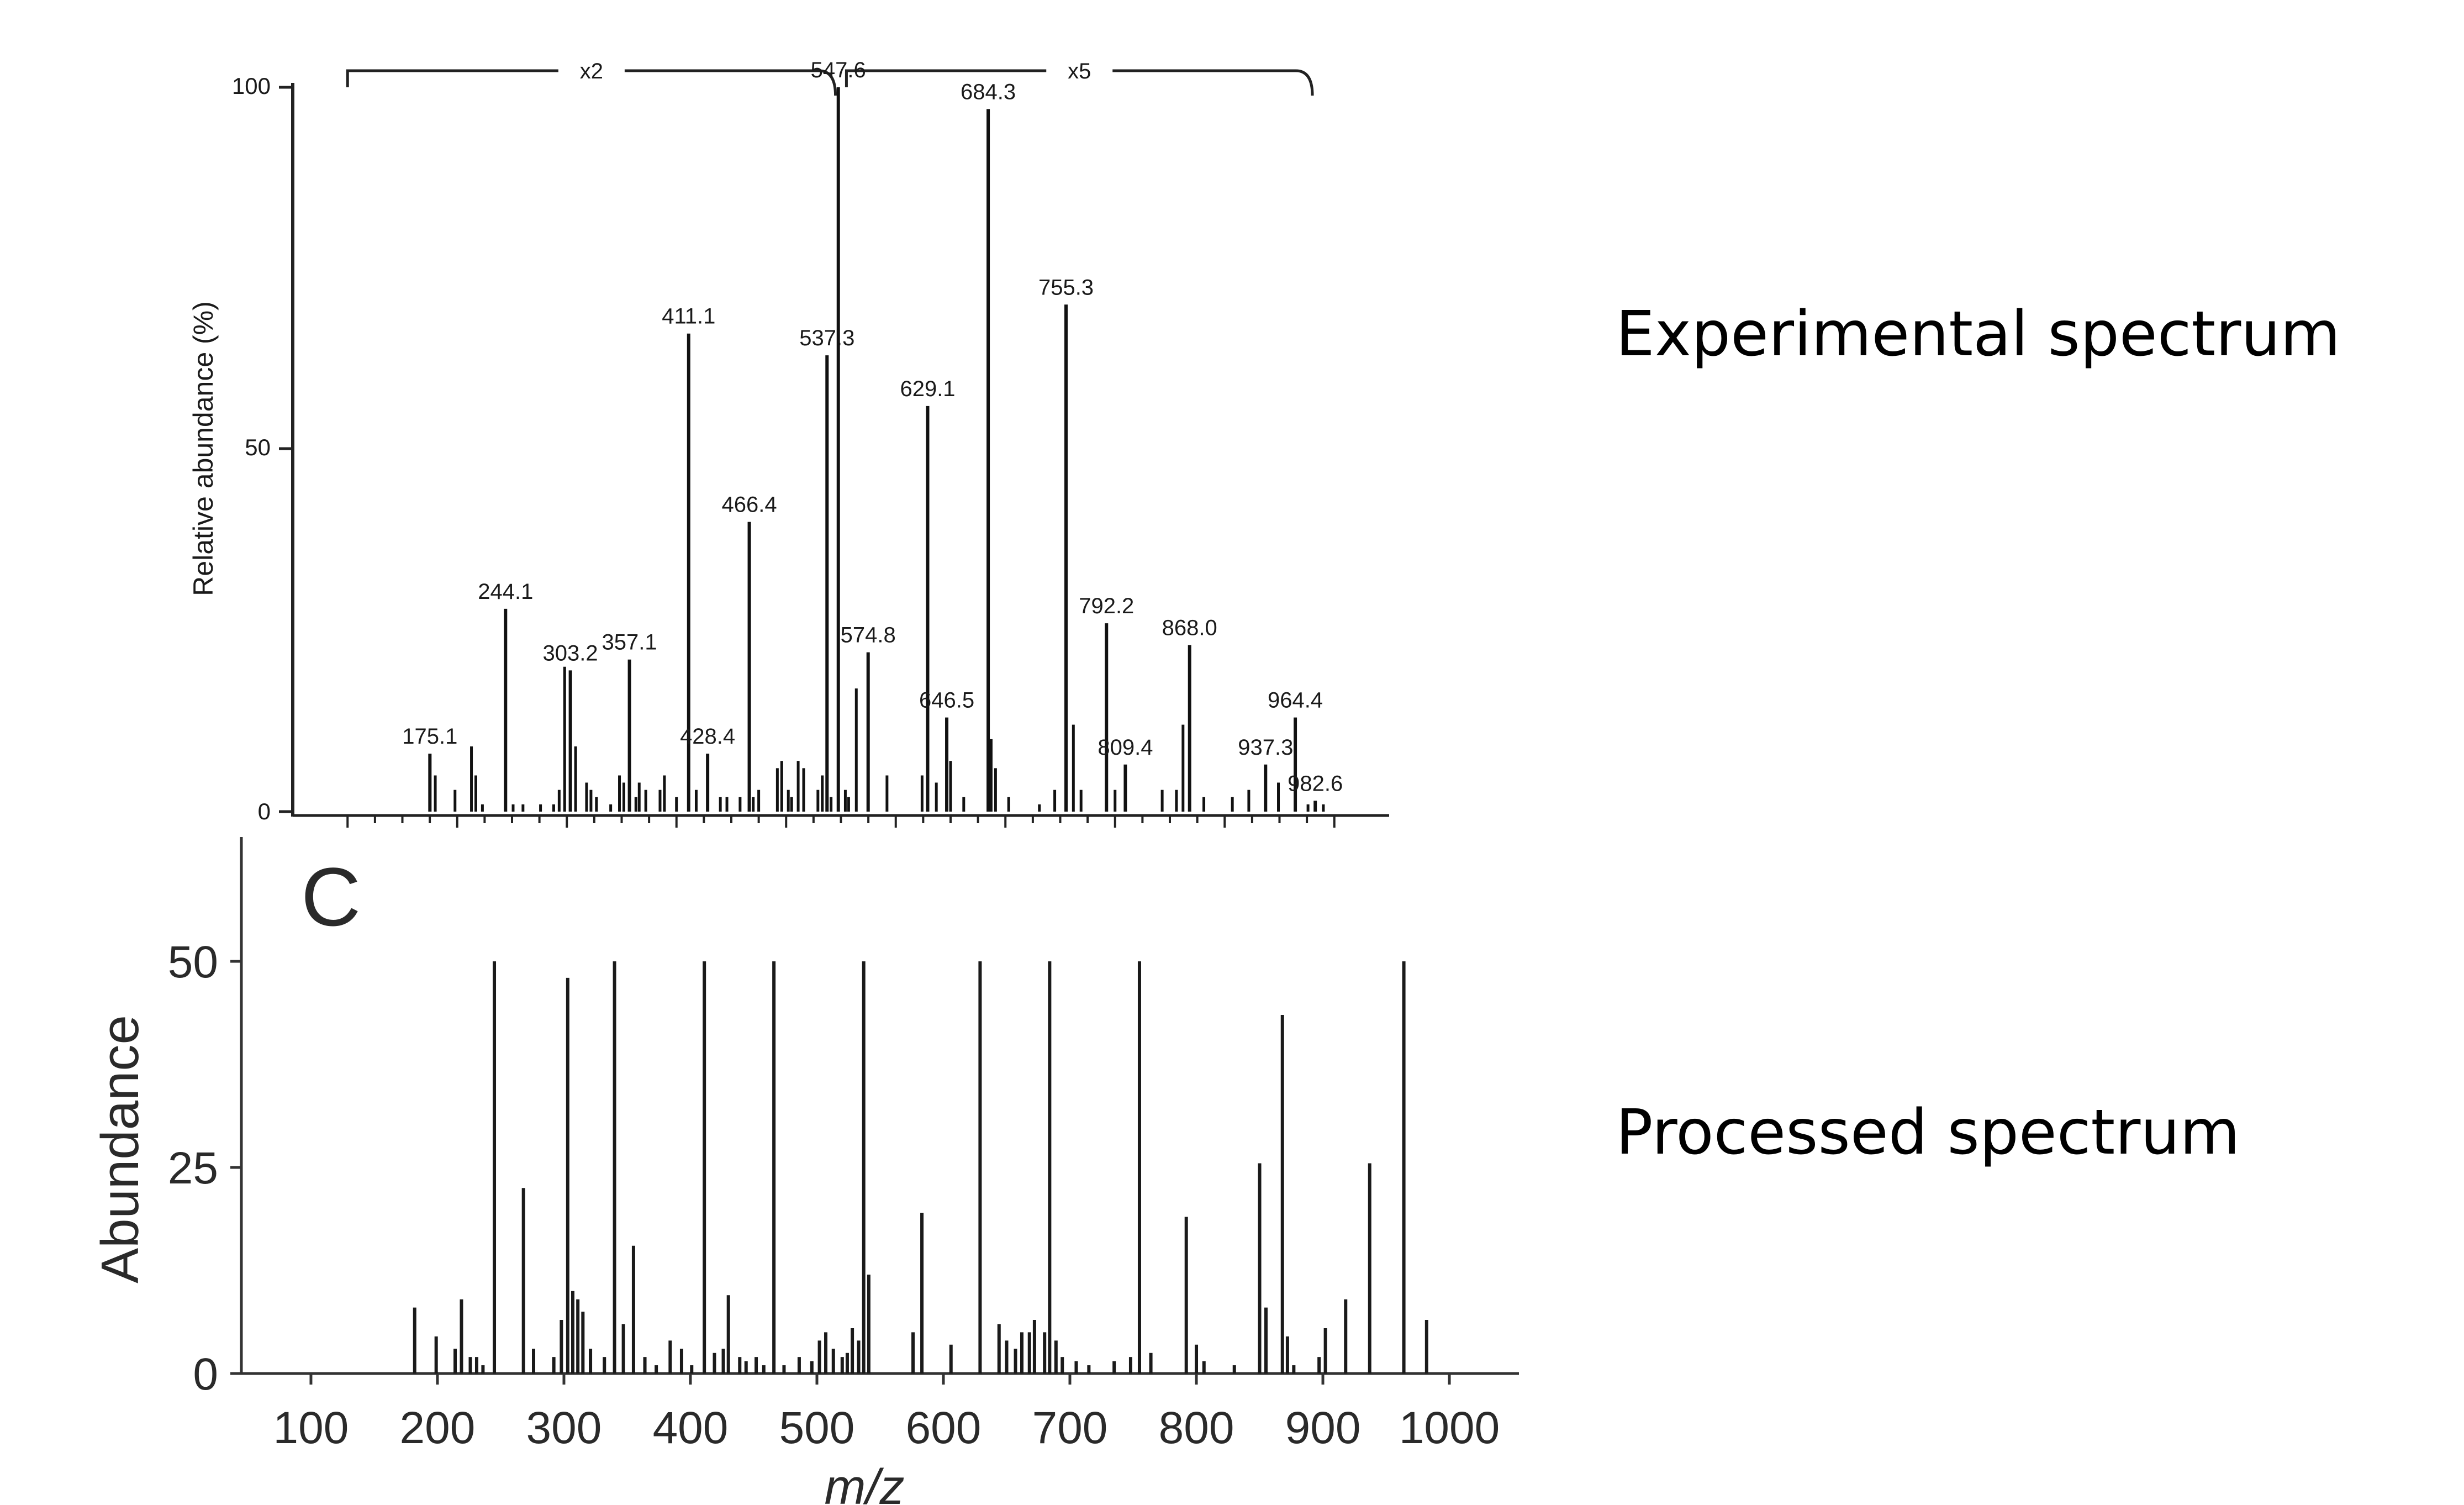 Image resolution: width=2464 pixels, height=1505 pixels. Describe the element at coordinates (264, 811) in the screenshot. I see `top-y-tick-label-0: 0` at that location.